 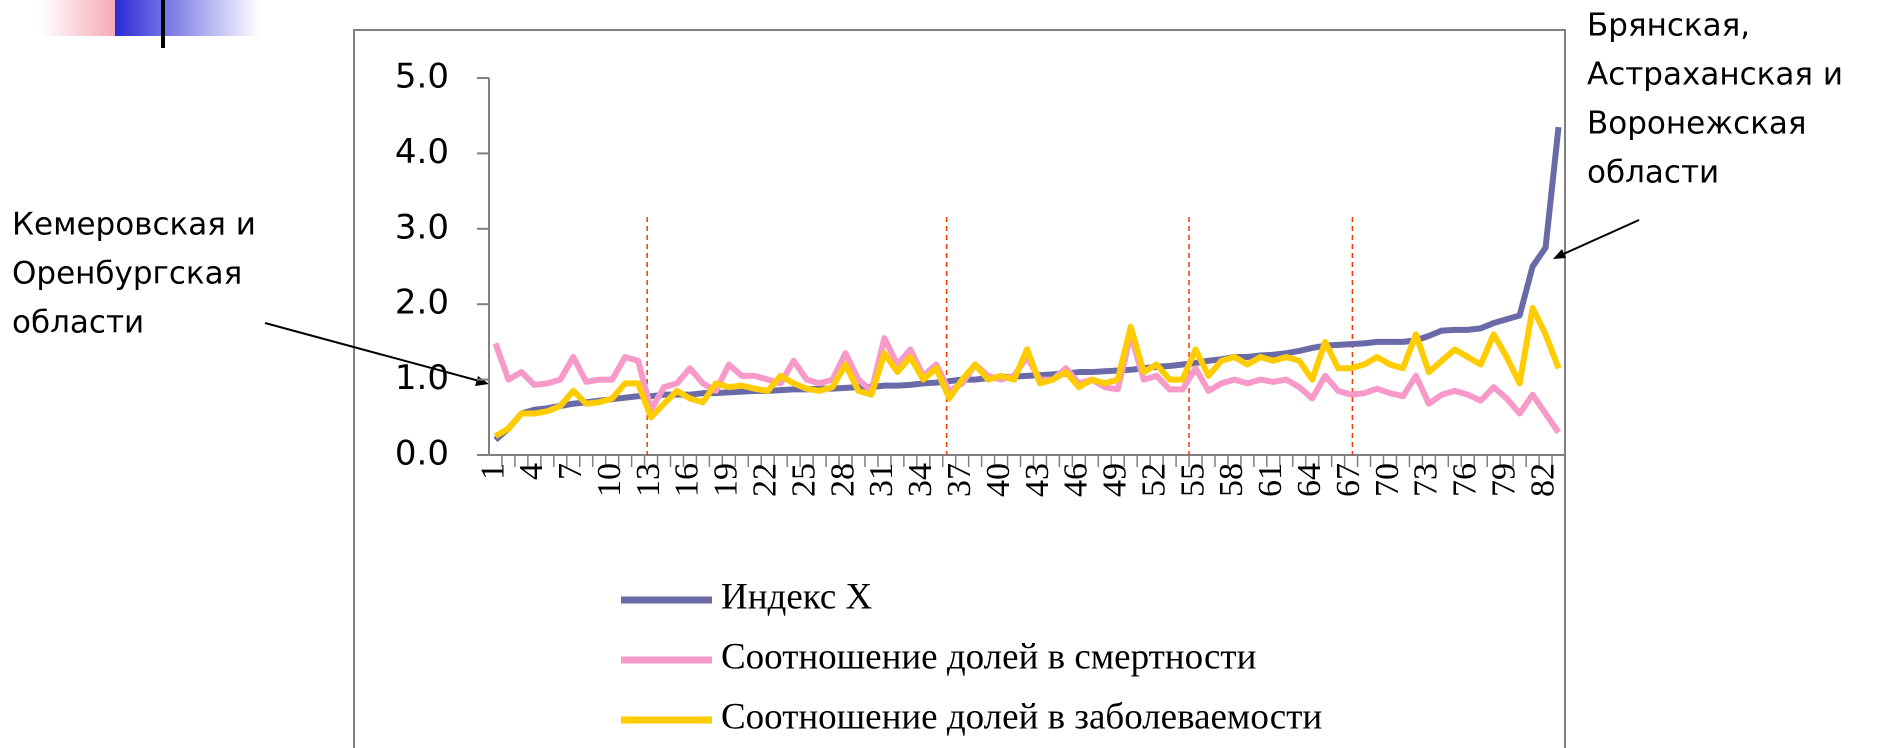 What do you see at coordinates (1231, 480) in the screenshot?
I see `x-tick-label: 58` at bounding box center [1231, 480].